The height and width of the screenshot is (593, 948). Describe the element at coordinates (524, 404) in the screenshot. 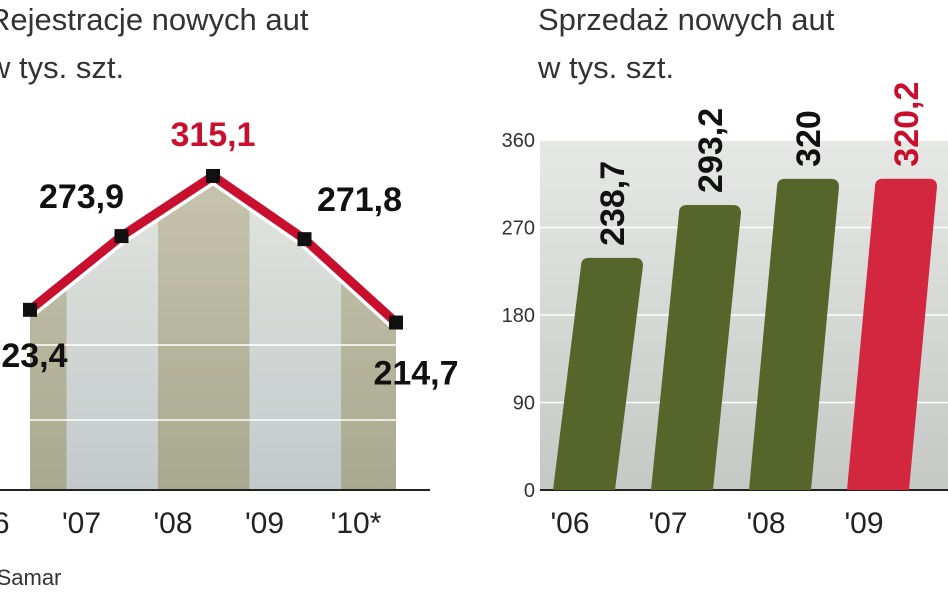

I see `y-tick-label: 90` at that location.